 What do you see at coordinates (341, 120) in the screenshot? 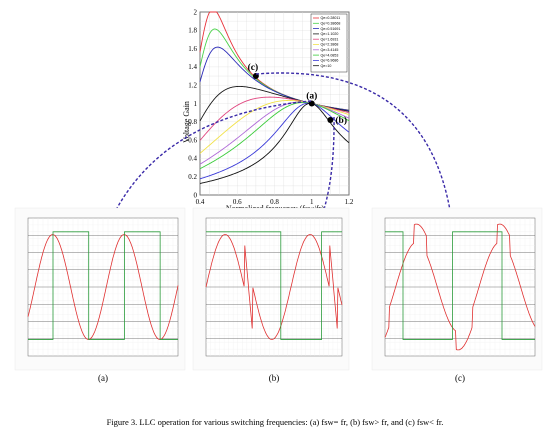
I see `operating-point-label: (b)` at bounding box center [341, 120].